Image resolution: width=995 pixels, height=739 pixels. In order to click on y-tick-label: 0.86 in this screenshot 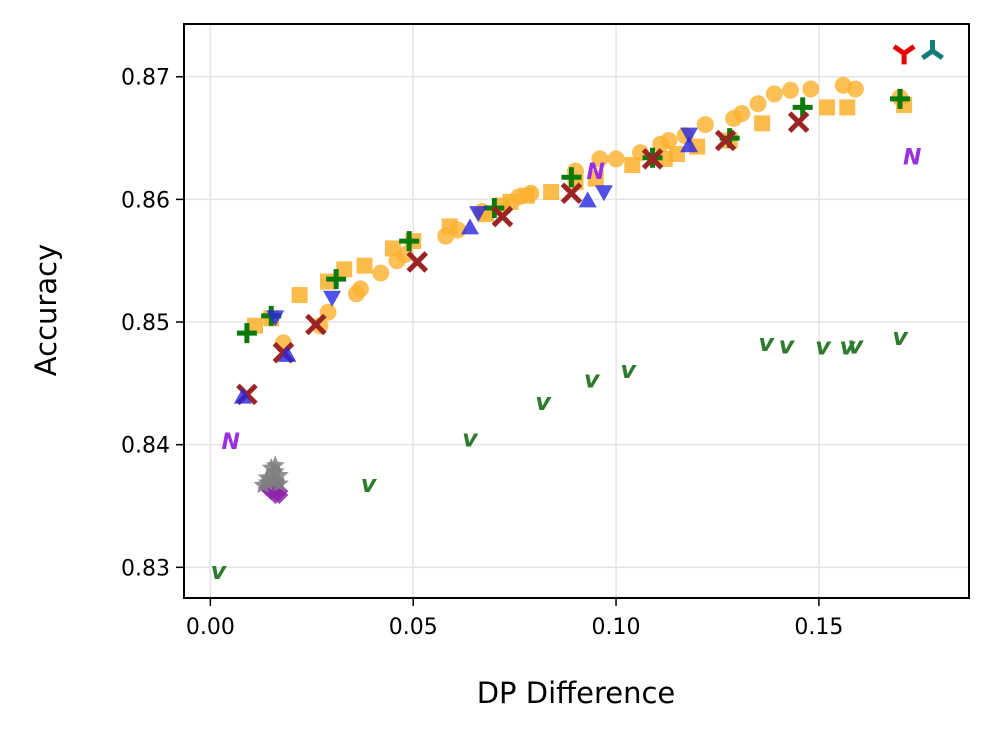, I will do `click(145, 200)`.